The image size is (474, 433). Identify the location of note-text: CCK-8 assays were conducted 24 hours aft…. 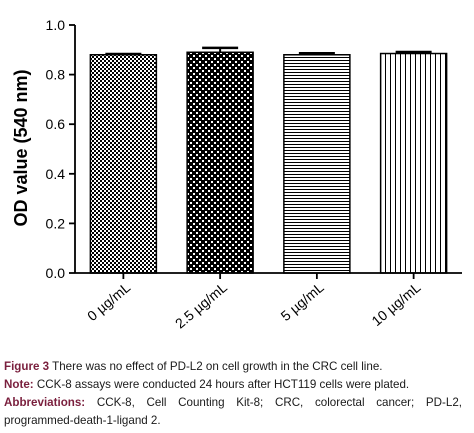
(223, 384).